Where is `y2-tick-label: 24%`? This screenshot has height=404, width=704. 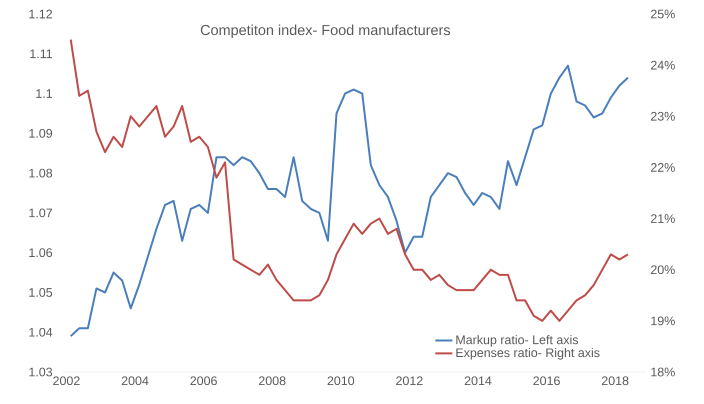 y2-tick-label: 24% is located at coordinates (662, 65).